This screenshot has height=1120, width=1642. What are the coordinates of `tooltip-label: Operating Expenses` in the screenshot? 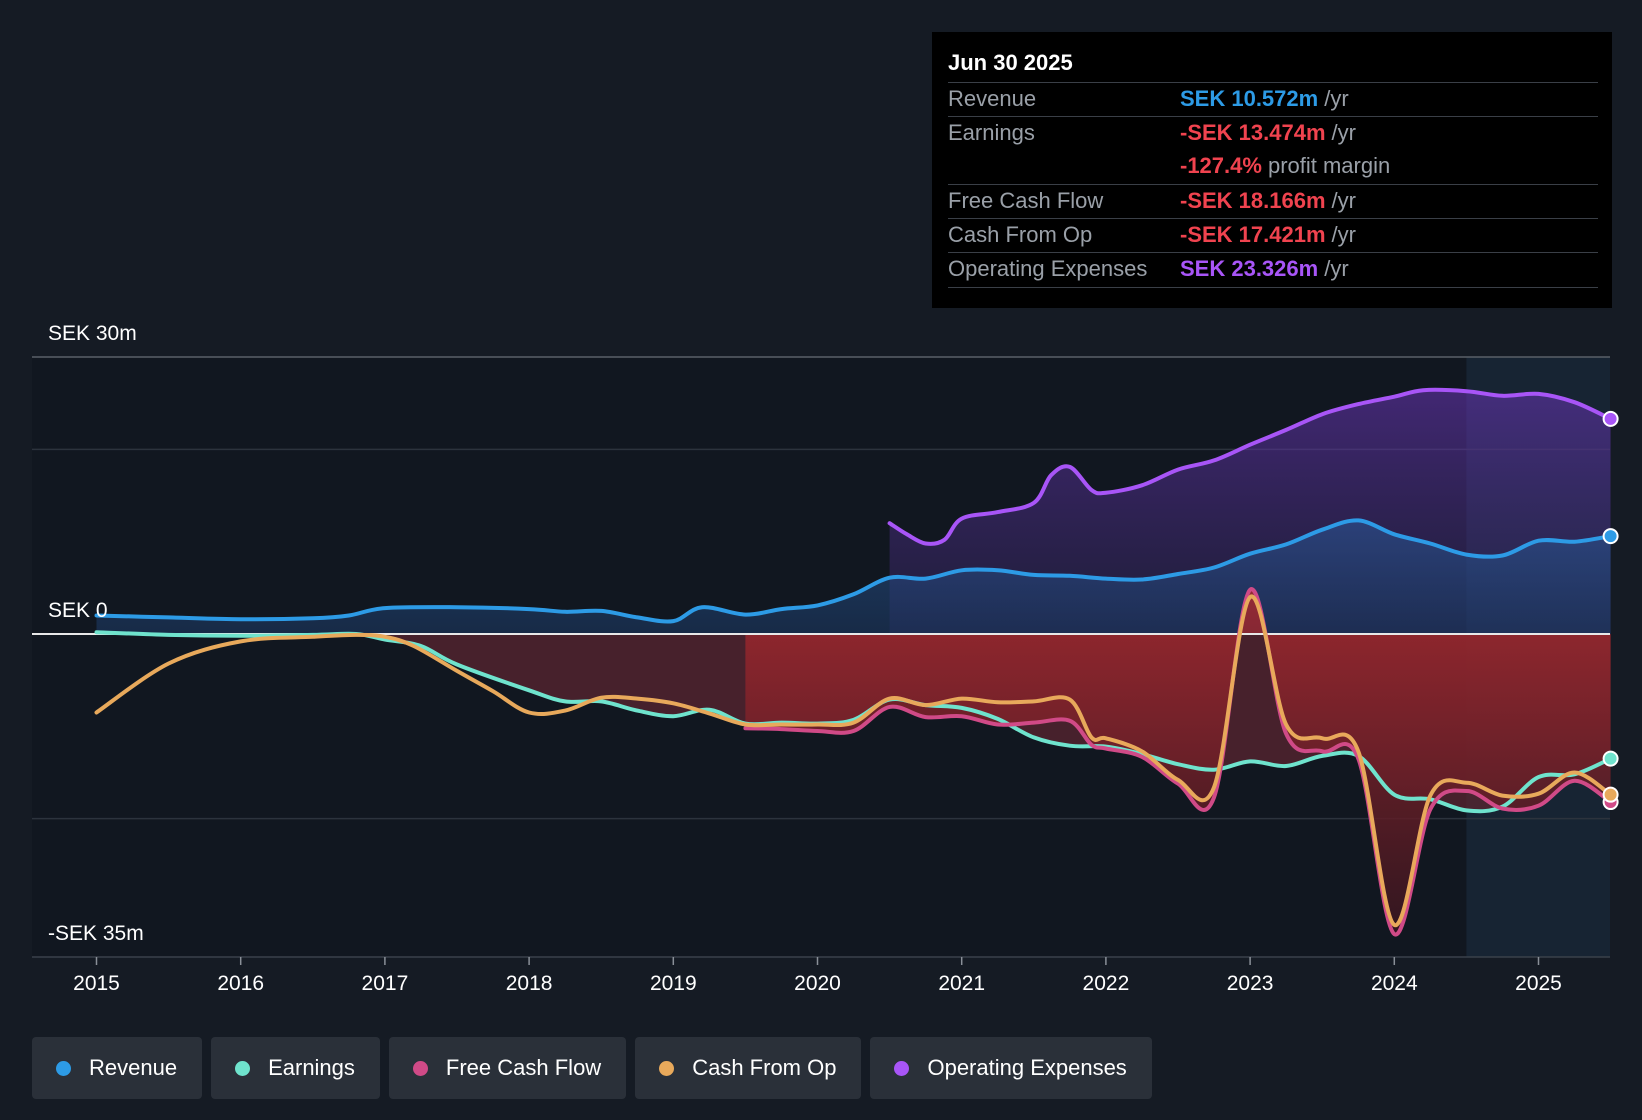 It's located at (1048, 268).